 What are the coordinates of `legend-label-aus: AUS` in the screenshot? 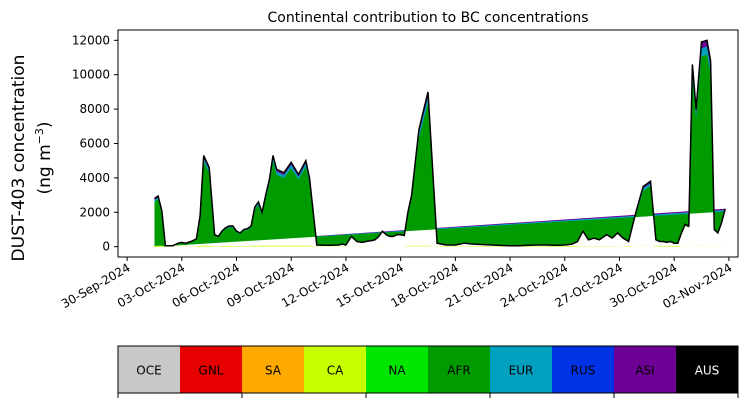 It's located at (707, 371).